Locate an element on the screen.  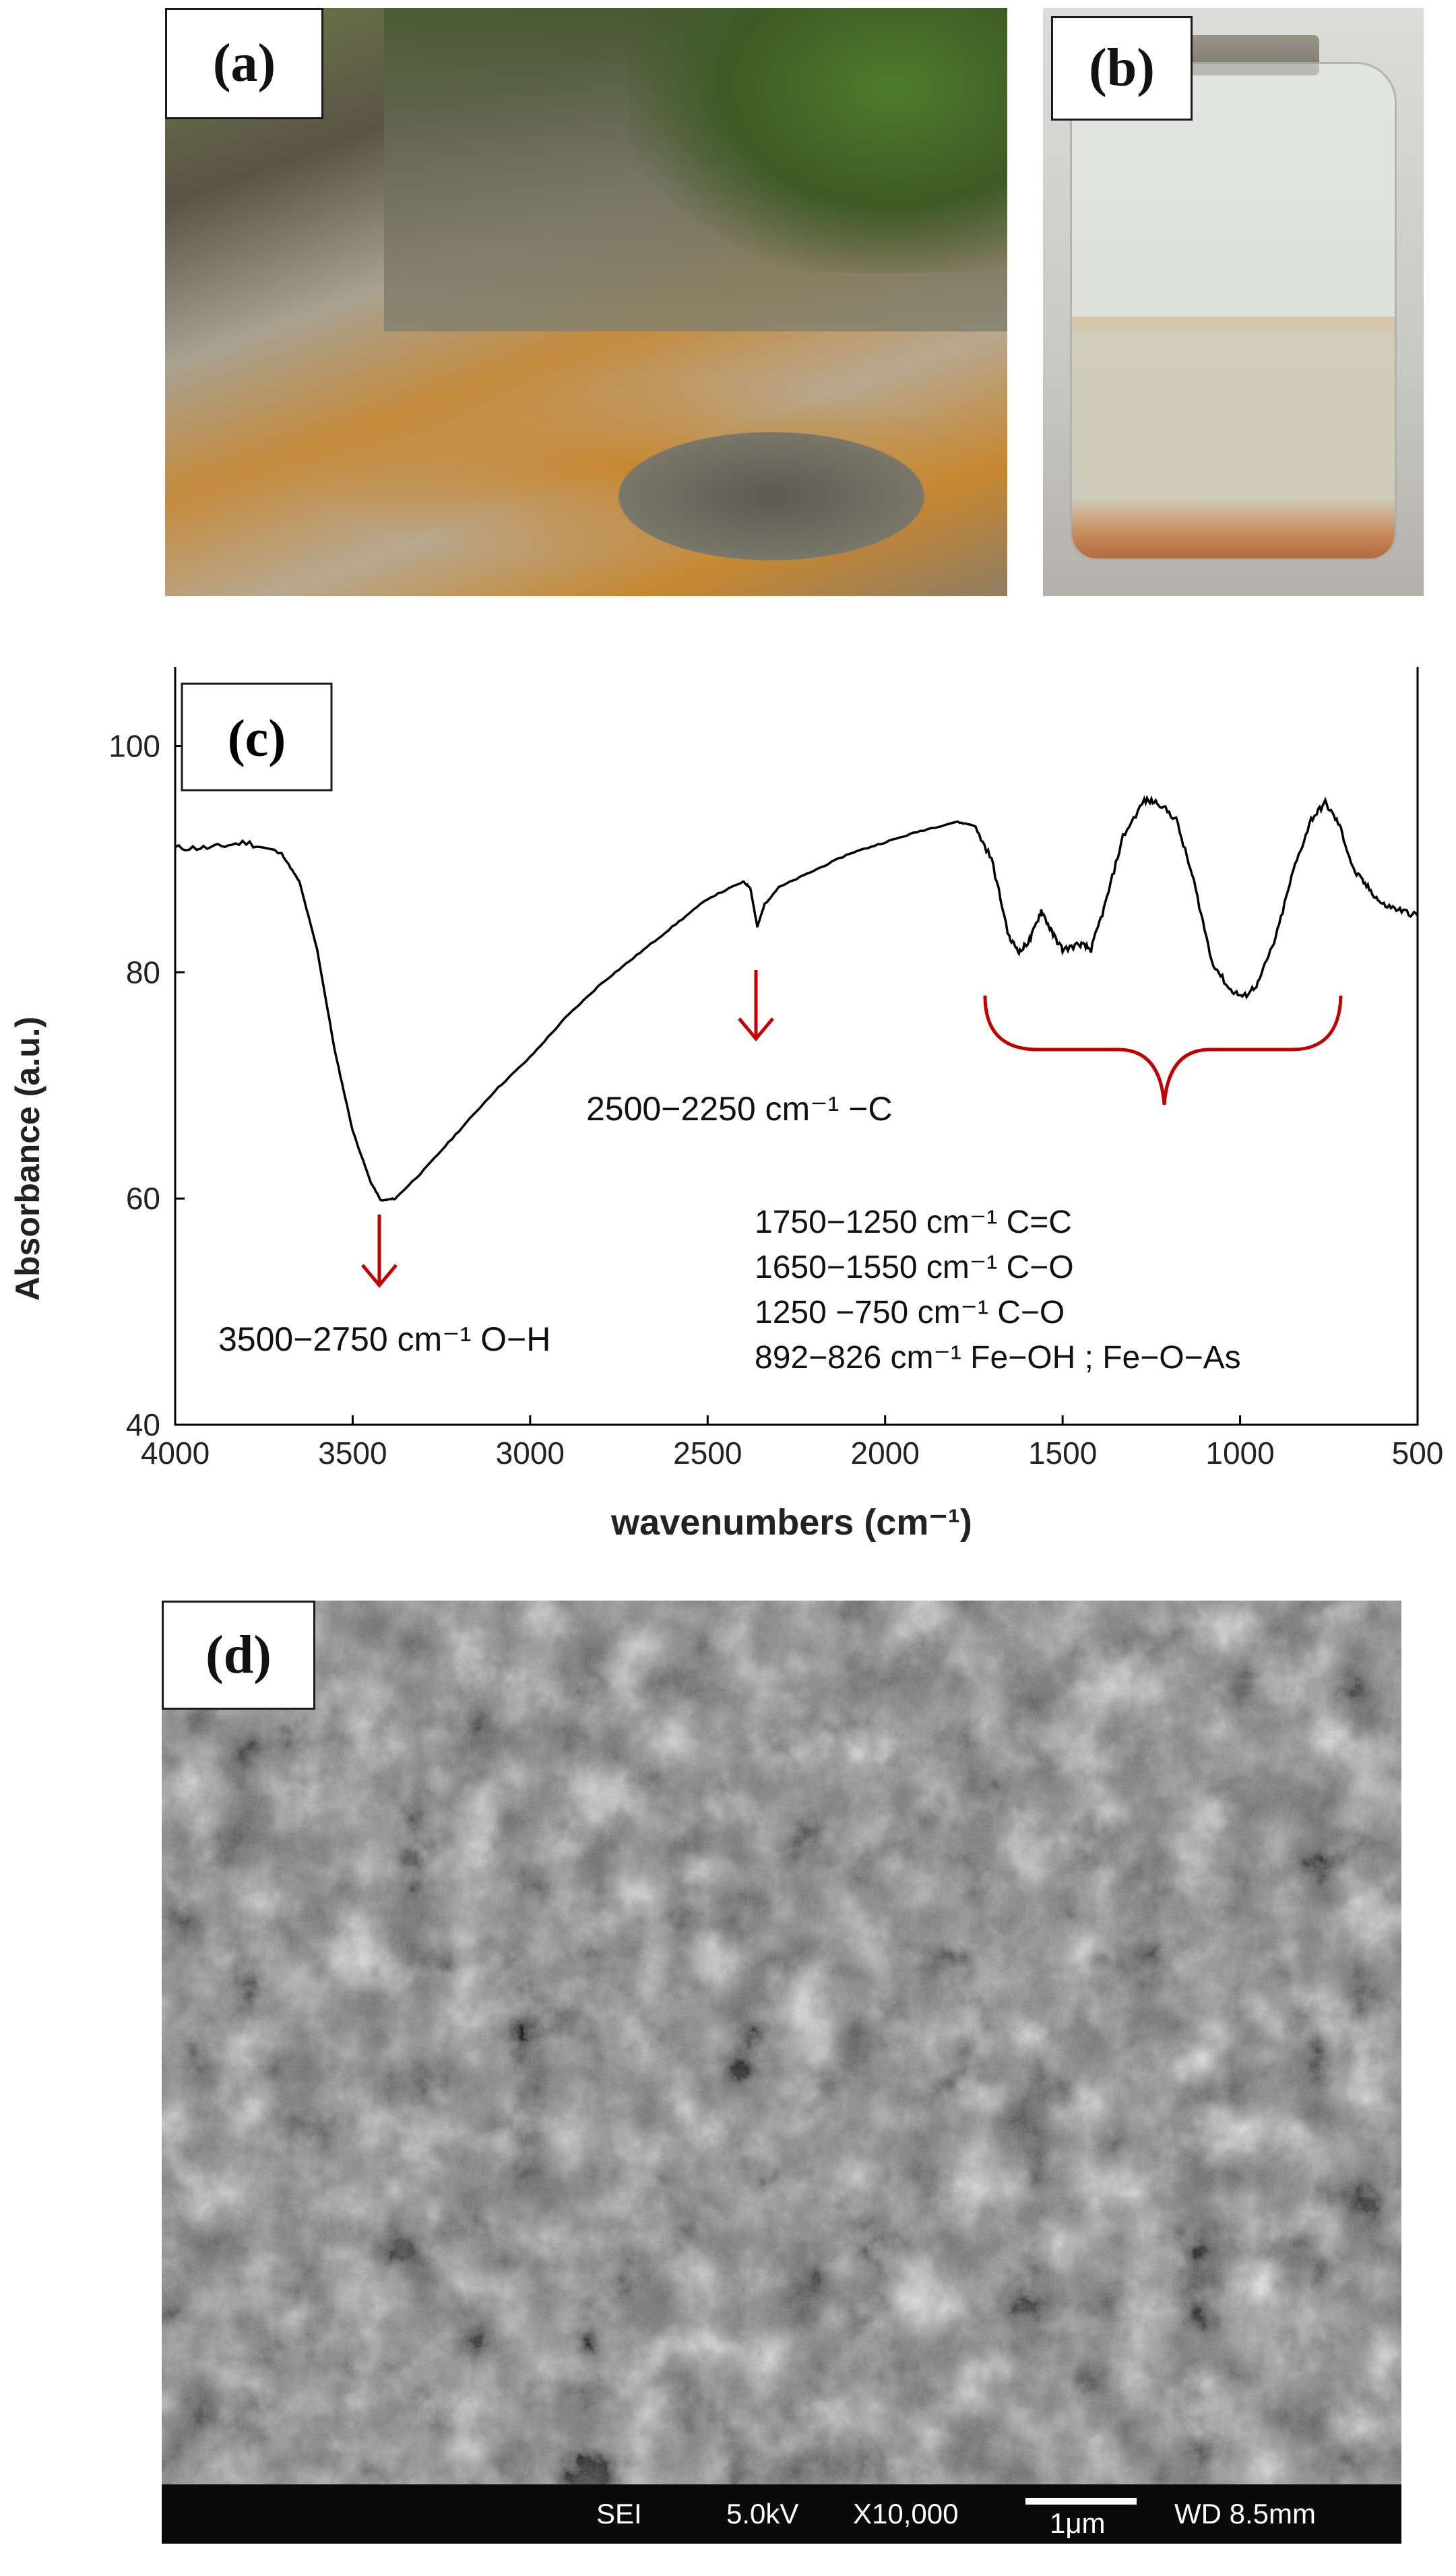
photo-stream: (a) is located at coordinates (586, 302).